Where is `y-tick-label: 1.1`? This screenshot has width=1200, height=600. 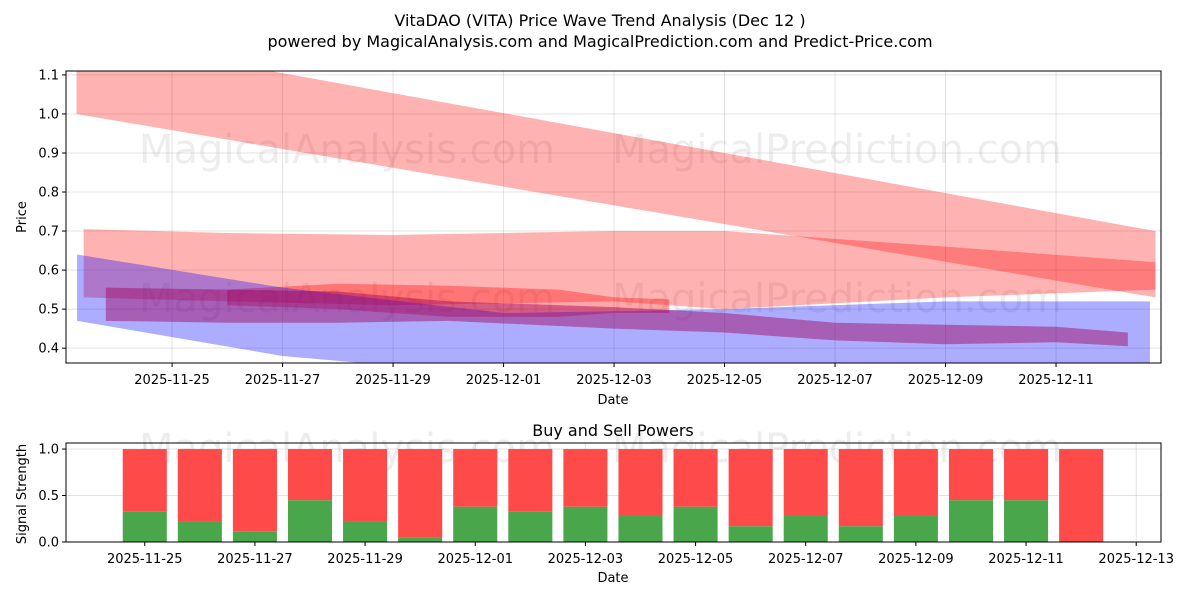
y-tick-label: 1.1 is located at coordinates (48, 75).